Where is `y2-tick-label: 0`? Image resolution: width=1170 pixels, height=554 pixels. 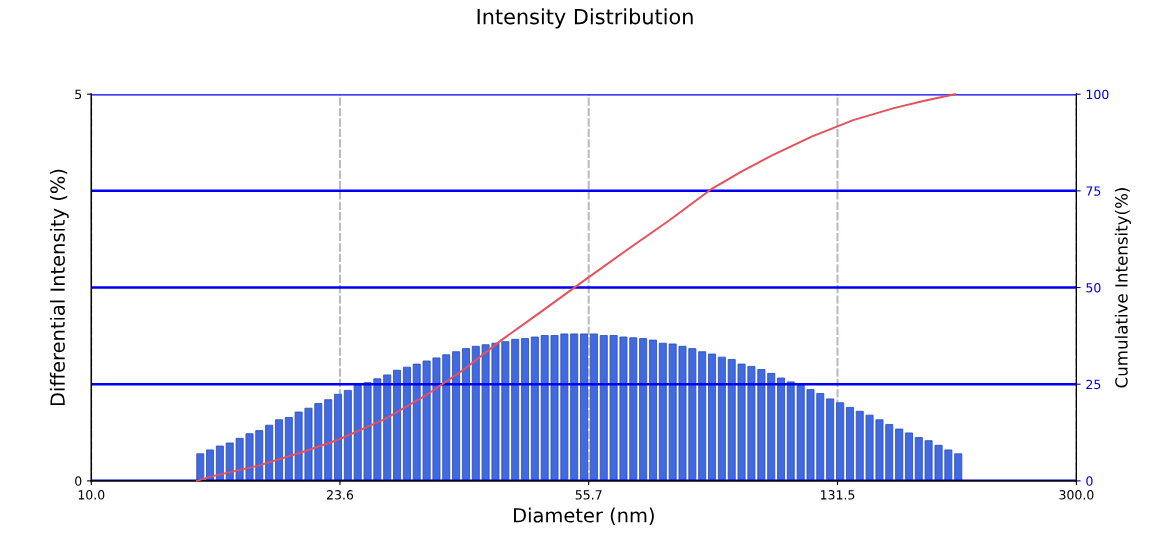
y2-tick-label: 0 is located at coordinates (1089, 481).